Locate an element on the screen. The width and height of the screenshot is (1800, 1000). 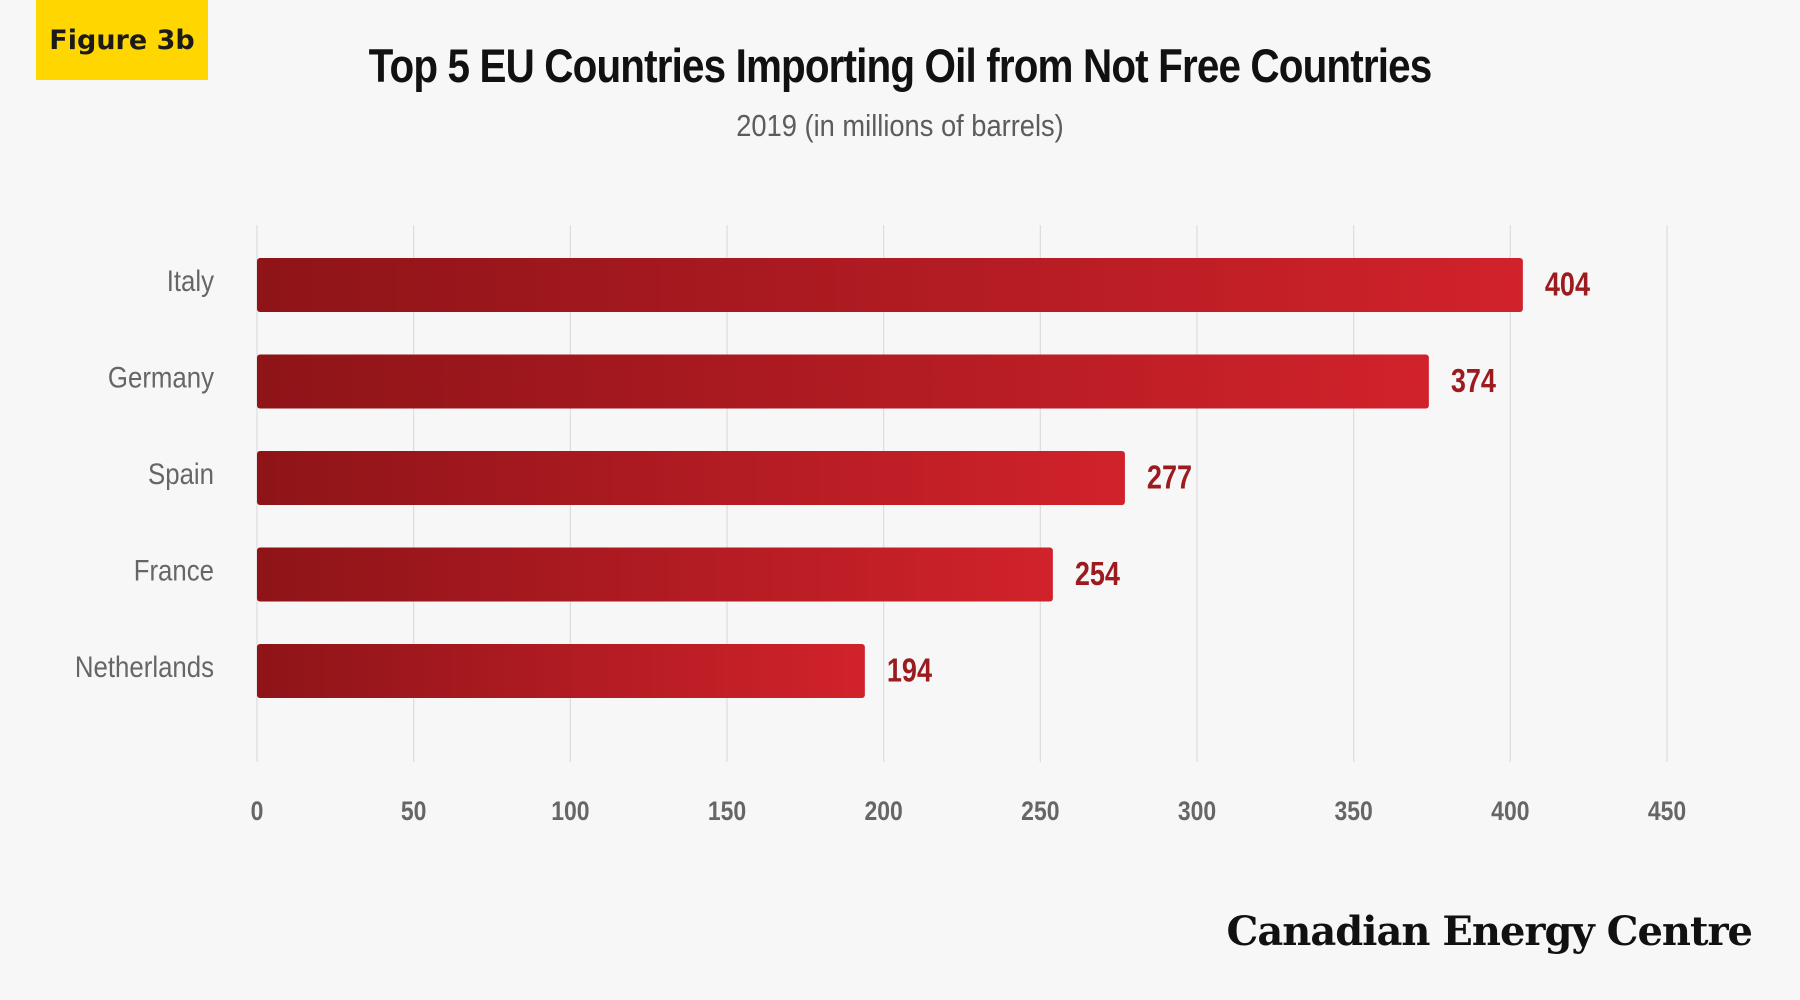
category-label: France is located at coordinates (174, 570).